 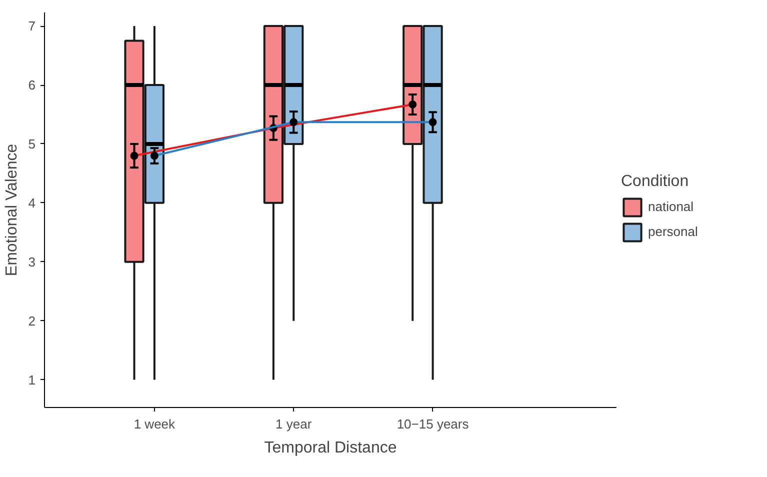 What do you see at coordinates (673, 231) in the screenshot?
I see `legend-label: personal` at bounding box center [673, 231].